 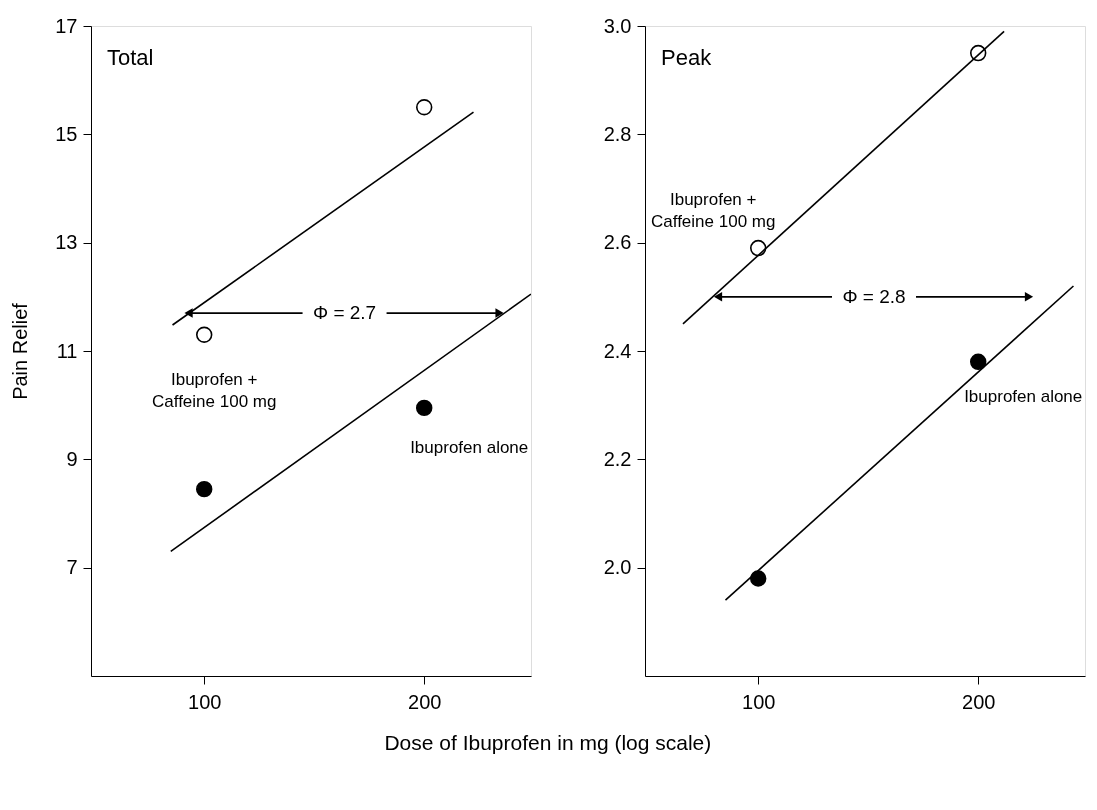 I want to click on y-tick-label: 11, so click(x=67, y=350).